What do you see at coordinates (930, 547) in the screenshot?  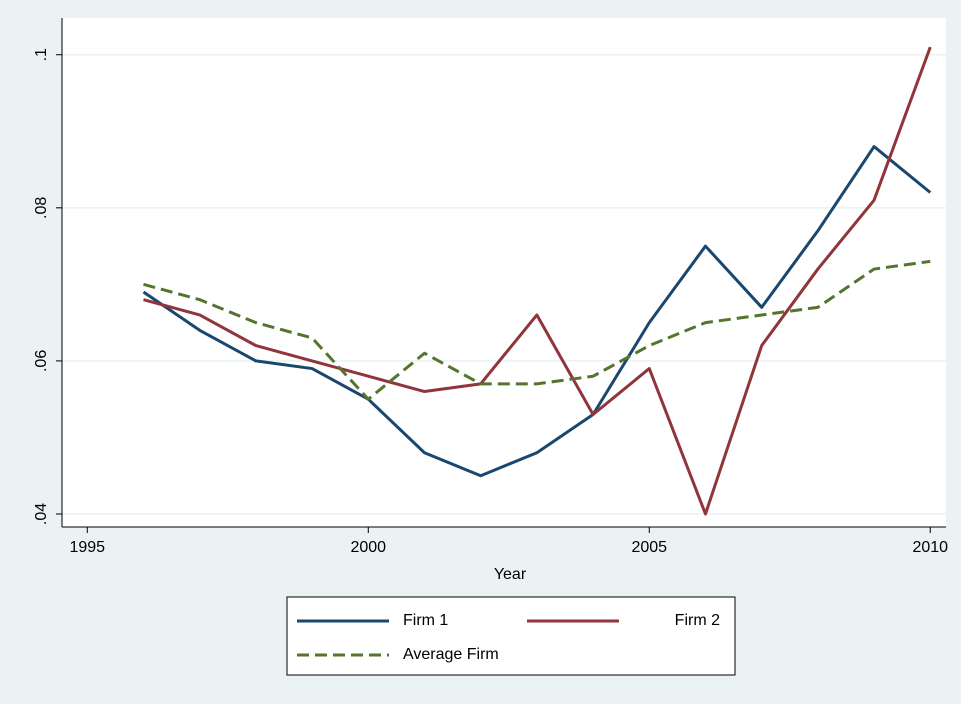 I see `x-tick-label: 2010` at bounding box center [930, 547].